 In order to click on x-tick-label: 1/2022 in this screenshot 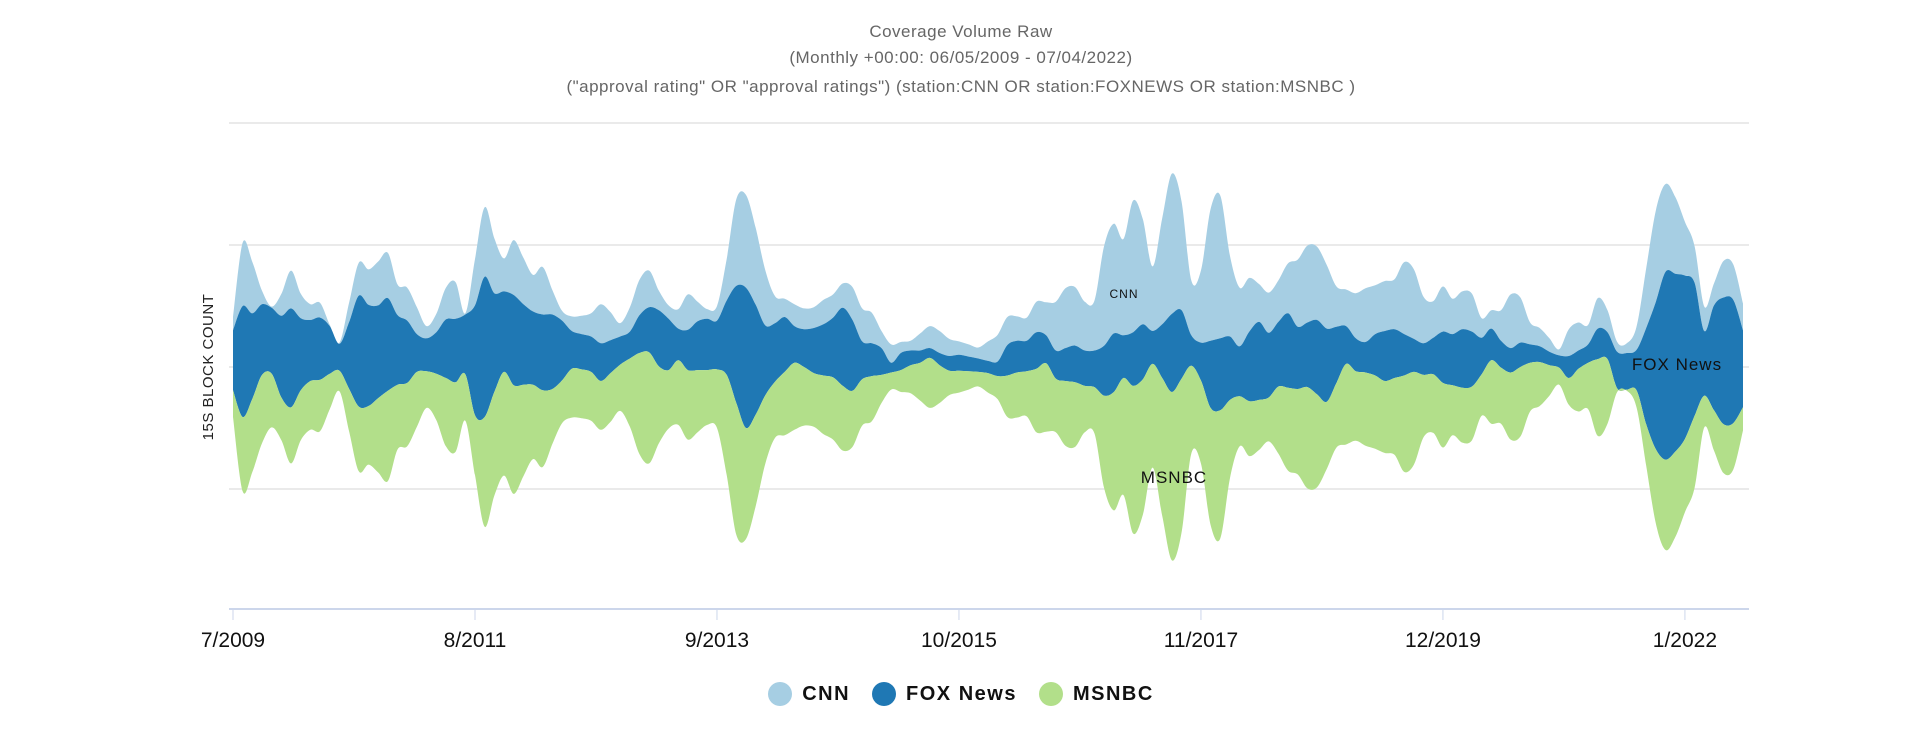, I will do `click(1685, 640)`.